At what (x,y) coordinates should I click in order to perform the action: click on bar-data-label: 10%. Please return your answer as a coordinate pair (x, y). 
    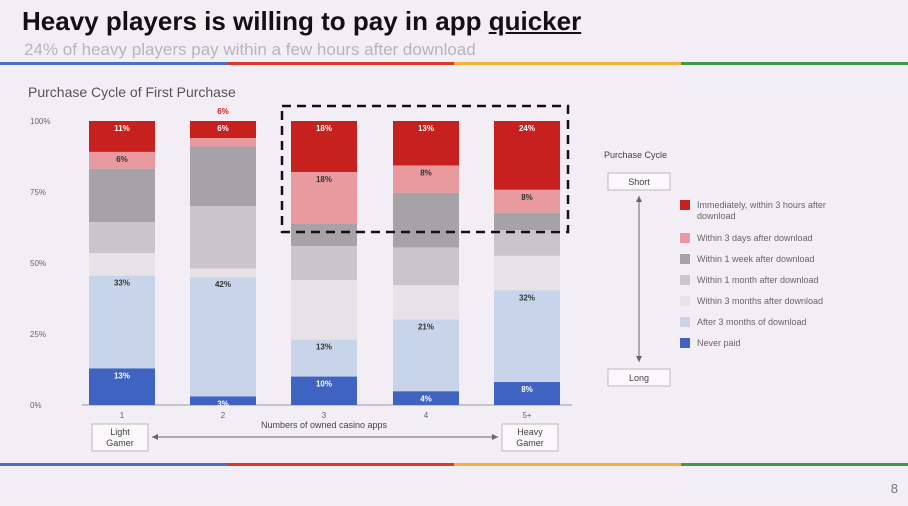
    Looking at the image, I should click on (324, 384).